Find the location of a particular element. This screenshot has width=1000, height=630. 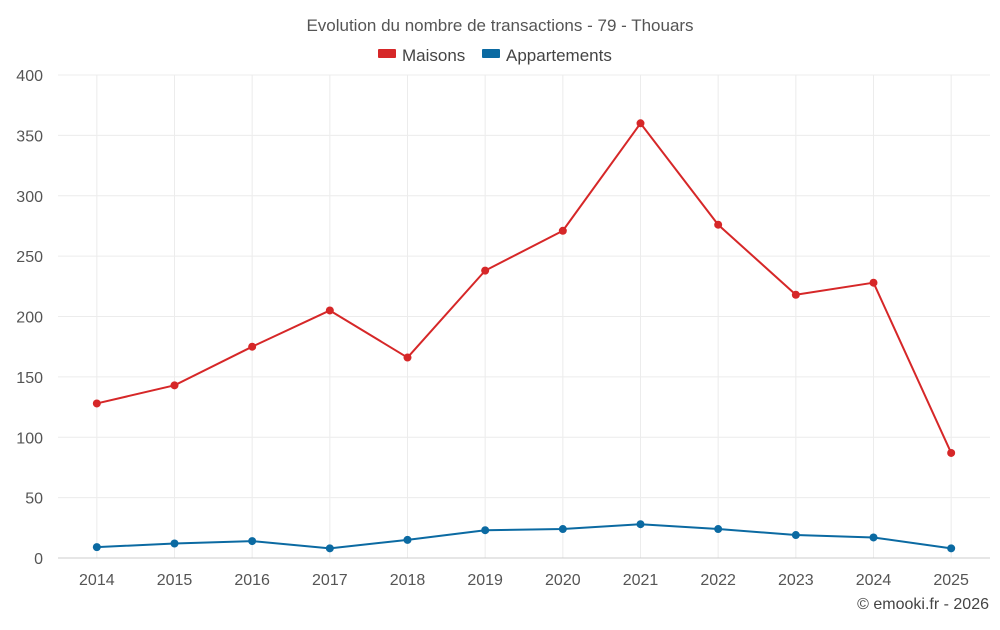

y-tick-label: 200 is located at coordinates (29, 318).